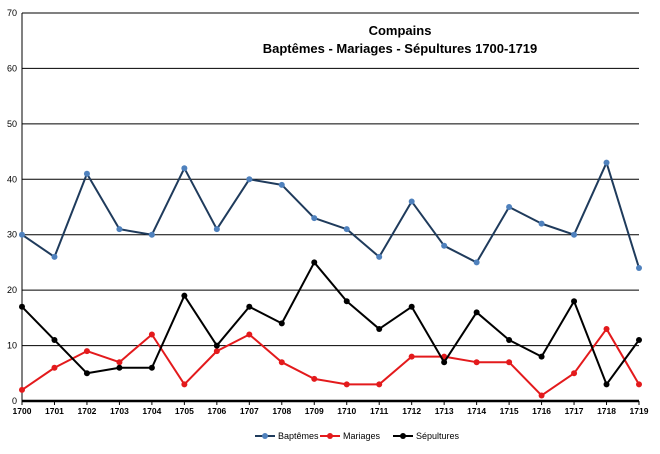  What do you see at coordinates (574, 411) in the screenshot?
I see `x-tick-label: 1717` at bounding box center [574, 411].